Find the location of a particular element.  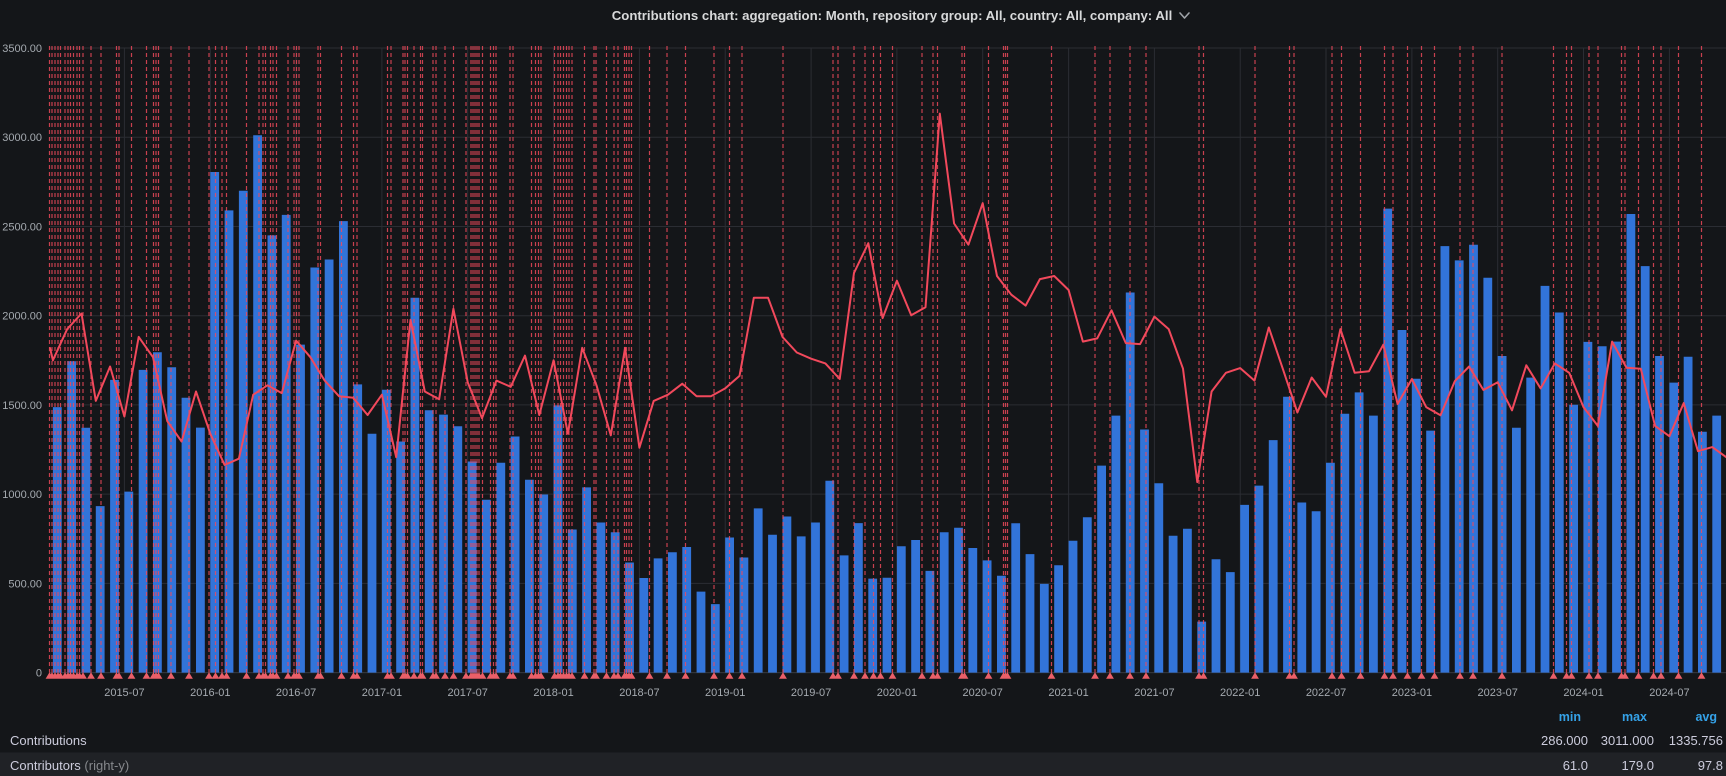

svg-text: 2015-07 is located at coordinates (124, 693).